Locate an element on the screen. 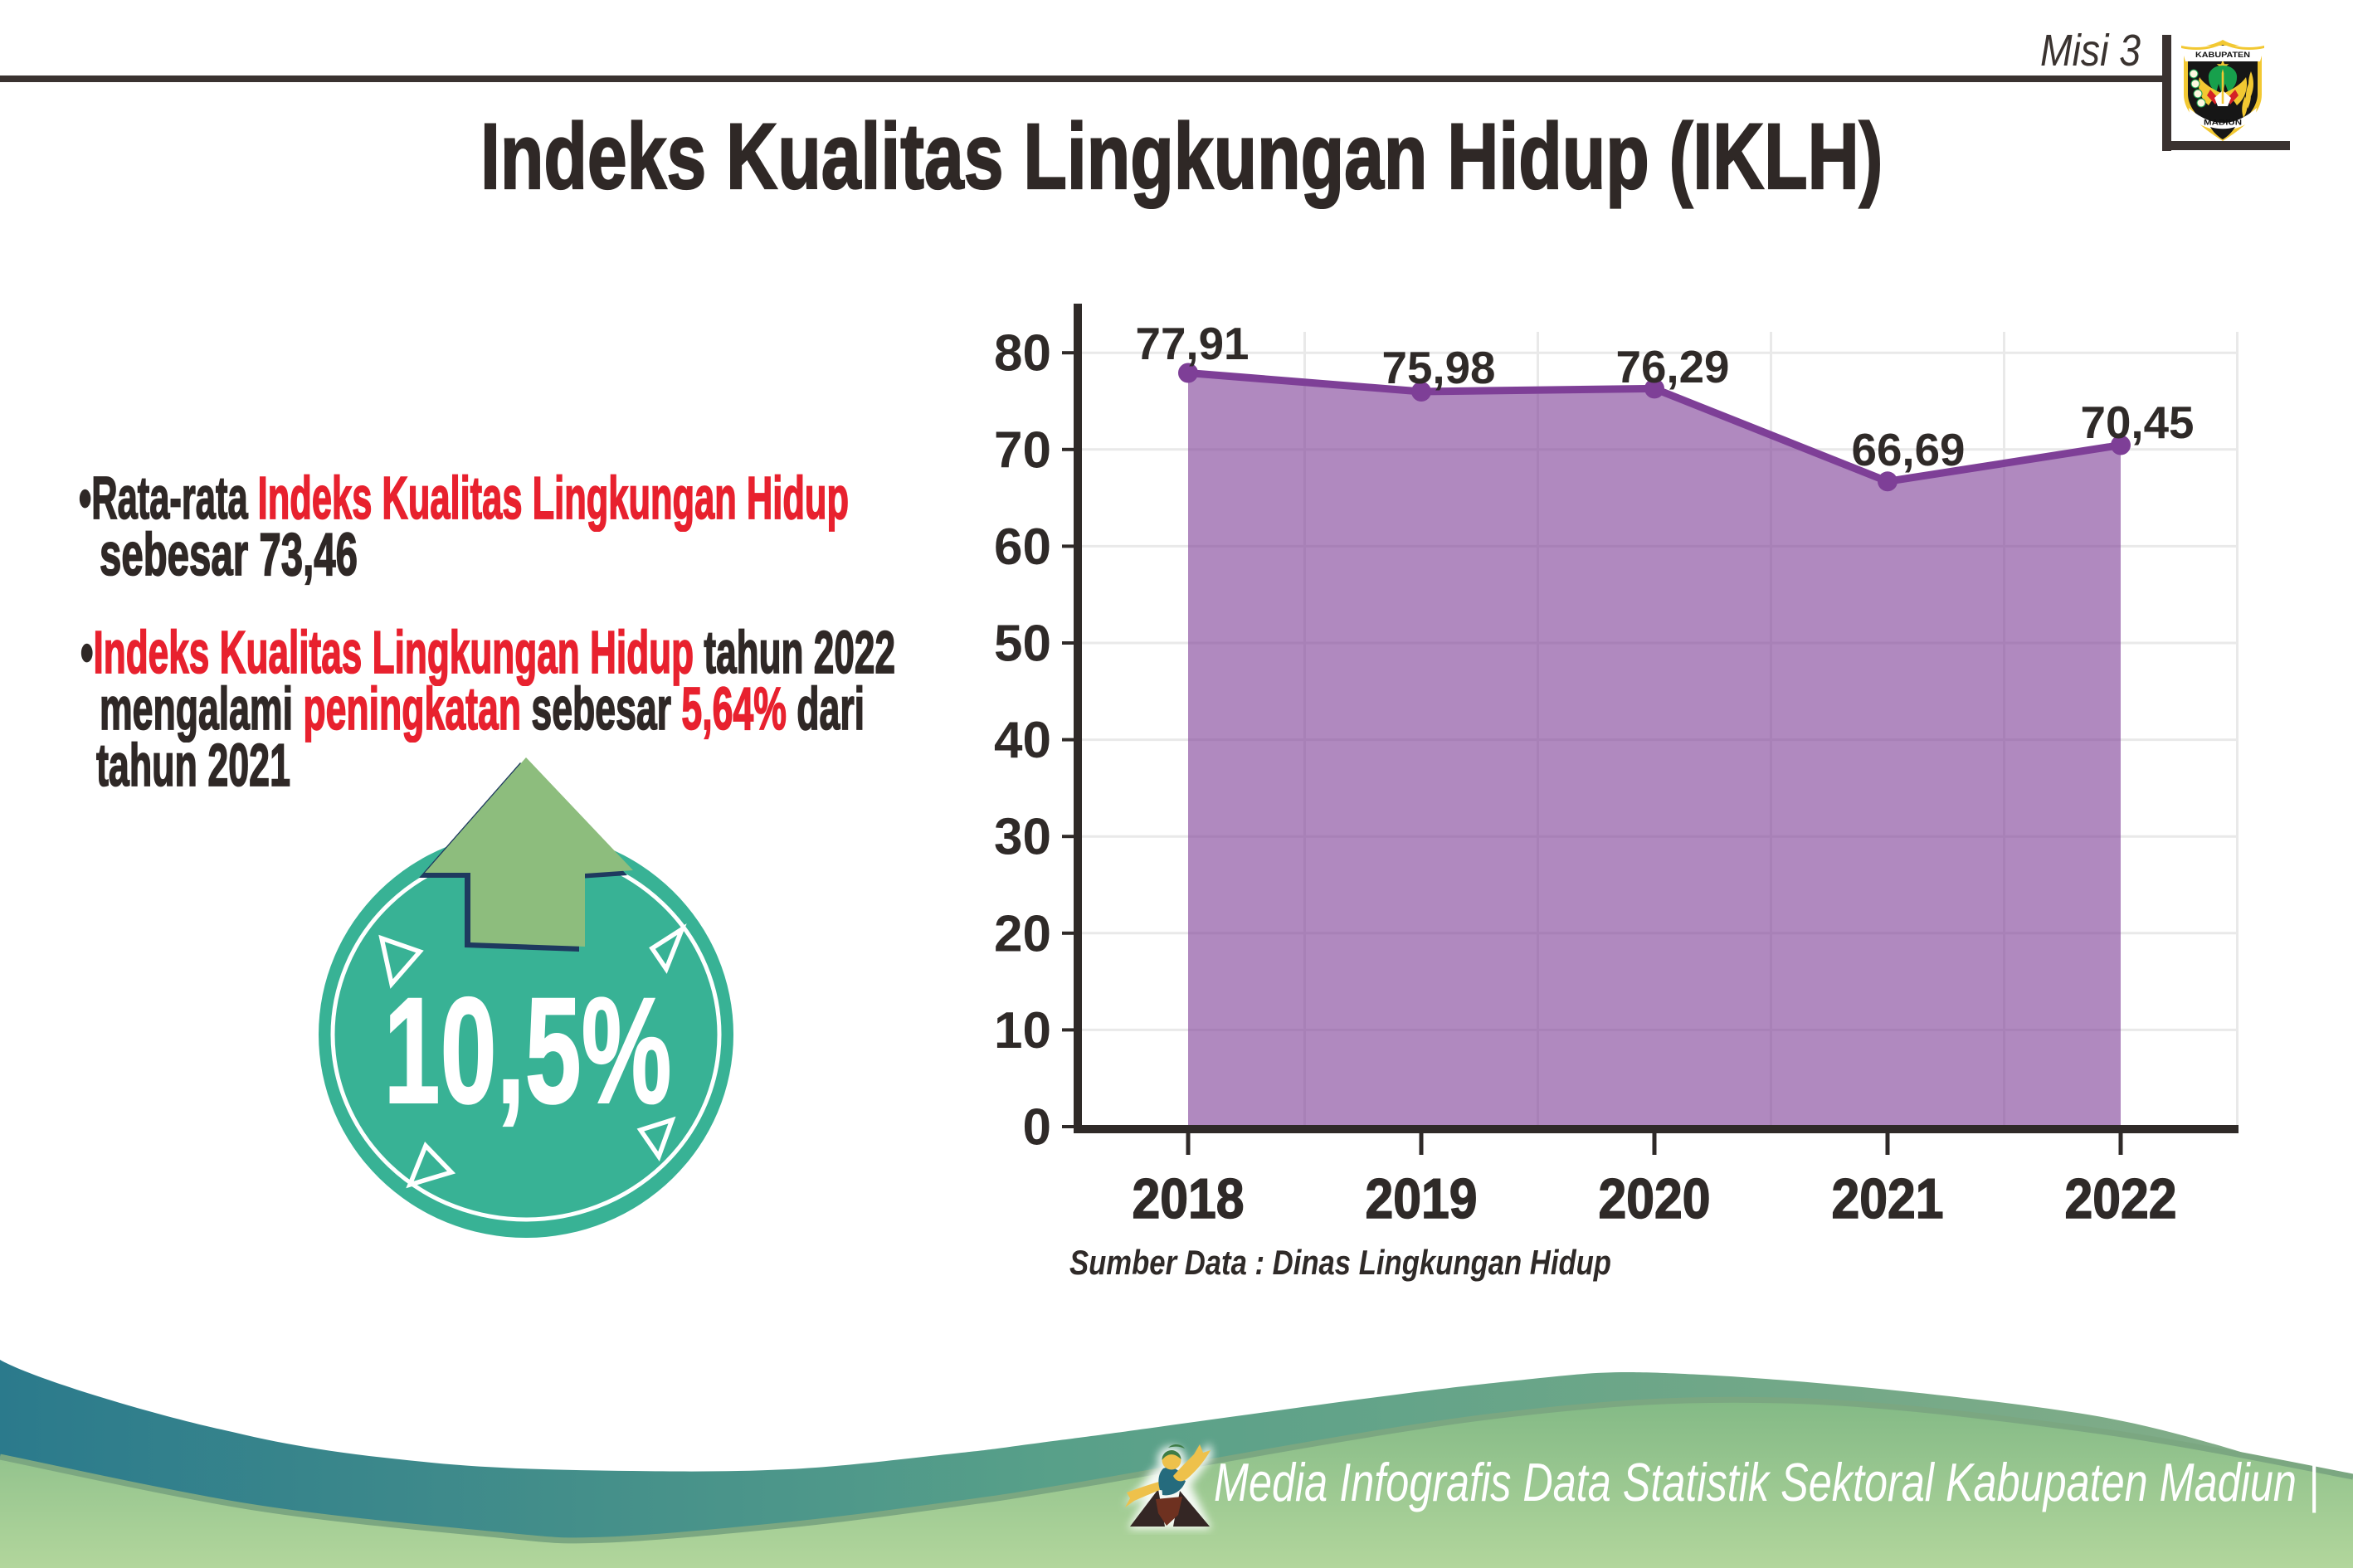  svg-text: 40 is located at coordinates (1022, 740).